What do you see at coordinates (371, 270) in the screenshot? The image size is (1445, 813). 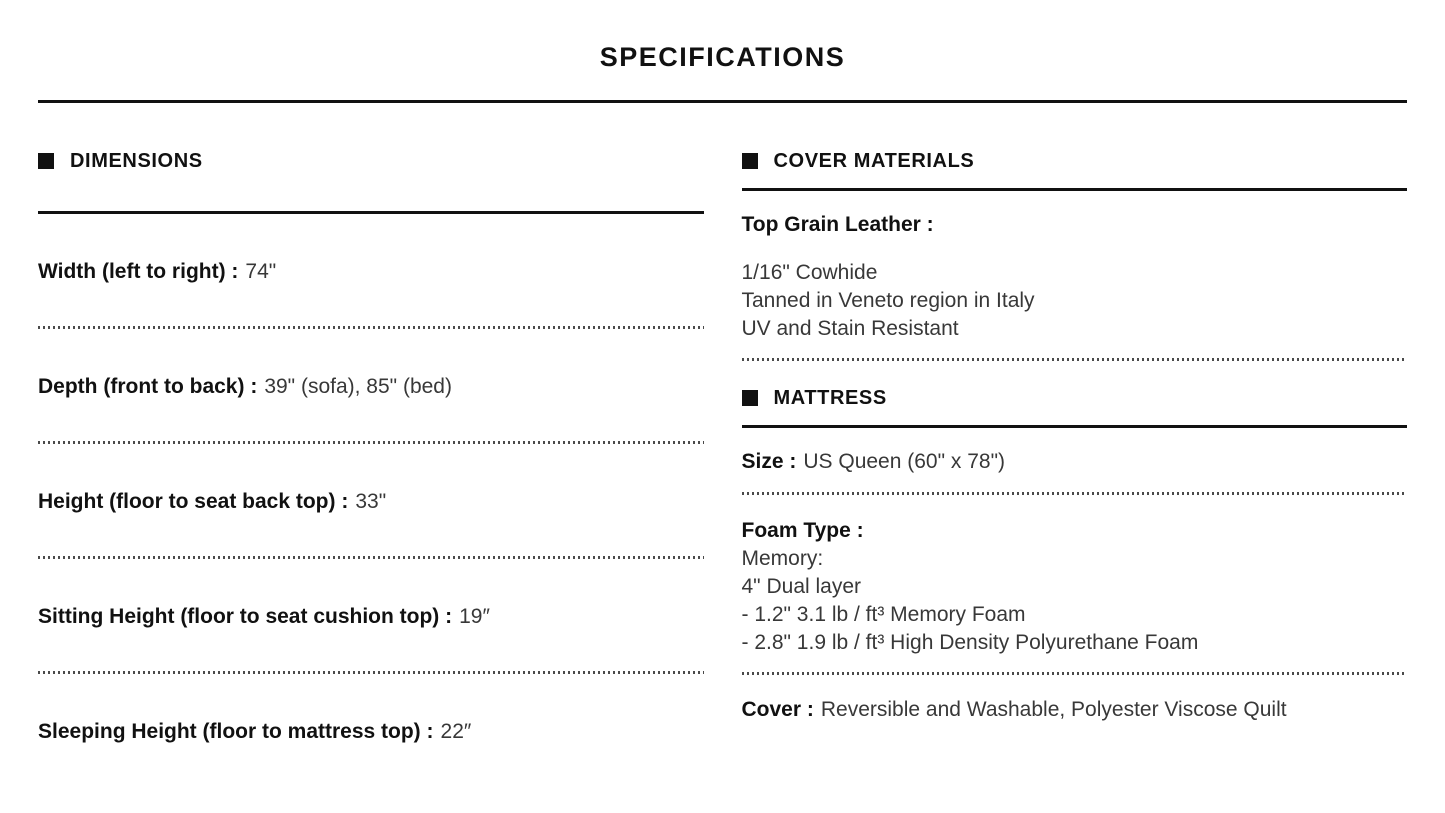 I see `spec-row-width: Width (left to right) : 74"` at bounding box center [371, 270].